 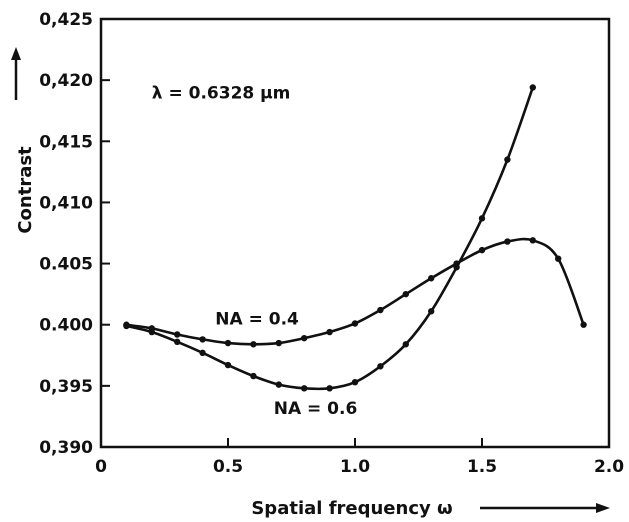 What do you see at coordinates (66, 81) in the screenshot?
I see `y-tick-label: 0,420` at bounding box center [66, 81].